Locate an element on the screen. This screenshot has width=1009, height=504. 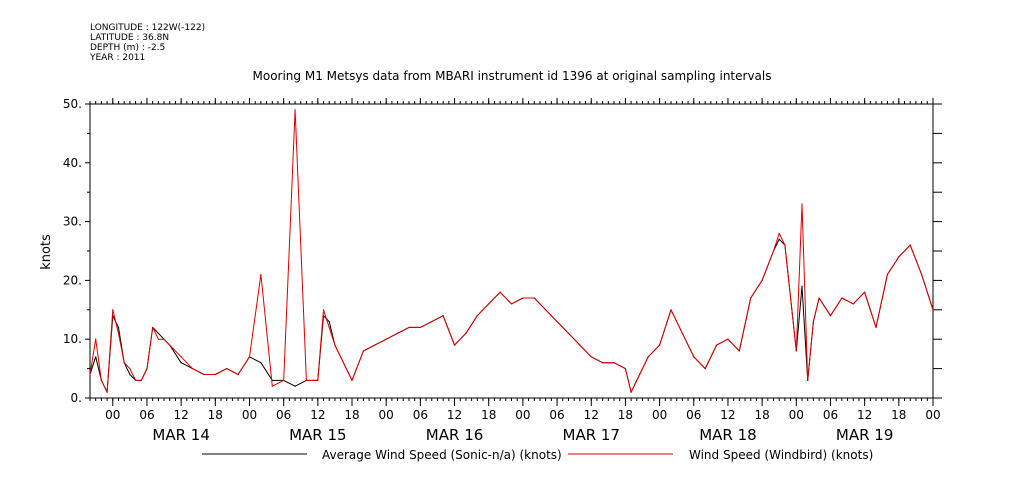
y-tick-label: 50. is located at coordinates (72, 104).